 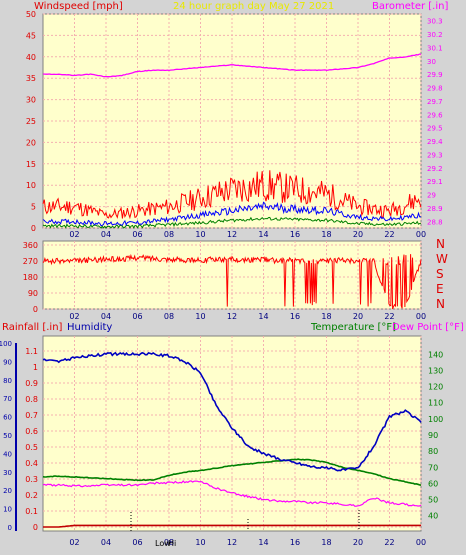 What do you see at coordinates (358, 234) in the screenshot?
I see `wind-xtick-20: 20` at bounding box center [358, 234].